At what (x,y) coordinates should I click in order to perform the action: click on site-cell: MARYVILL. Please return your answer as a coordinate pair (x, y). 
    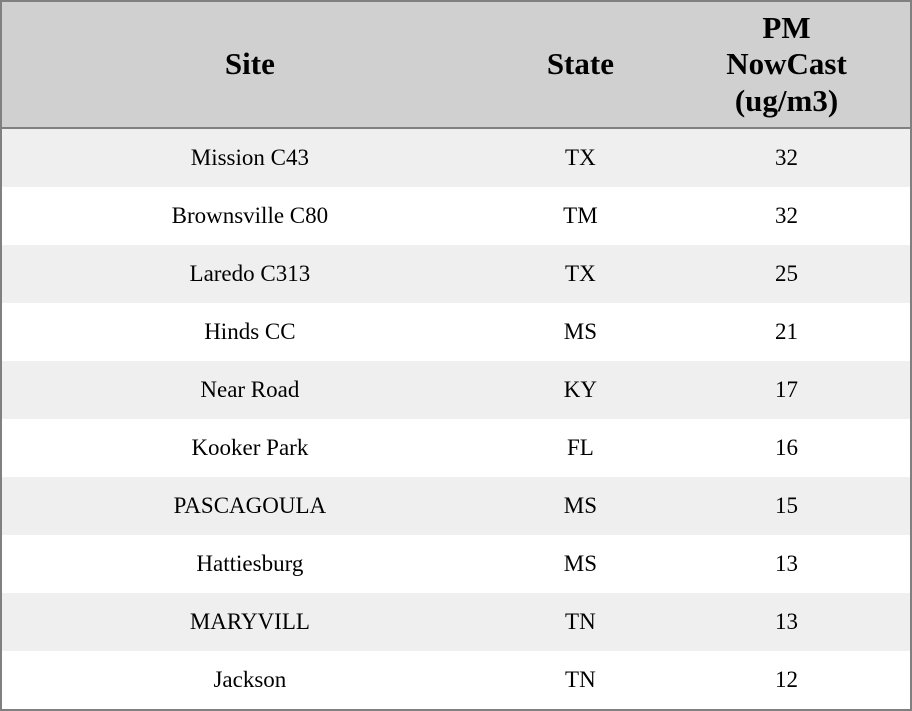
    Looking at the image, I should click on (249, 621).